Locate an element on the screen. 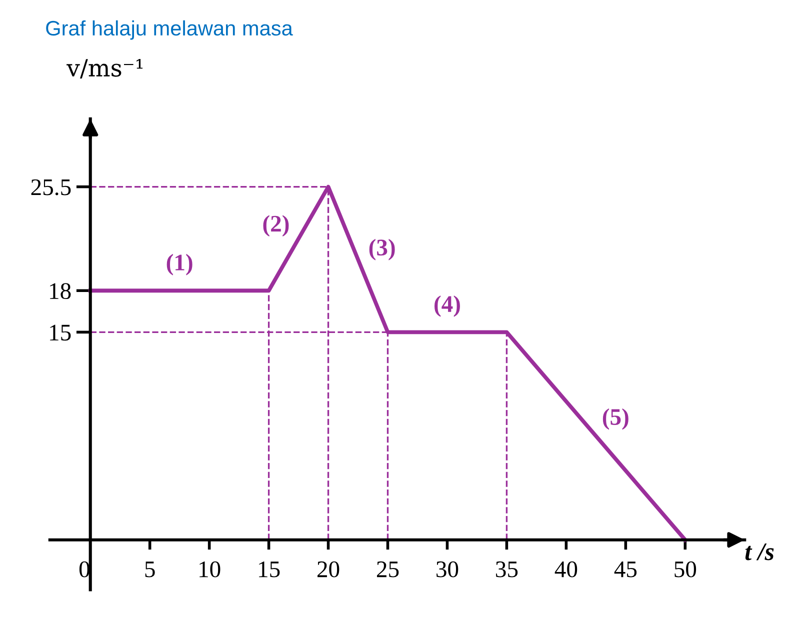  x-tick-label: 0 is located at coordinates (84, 569).